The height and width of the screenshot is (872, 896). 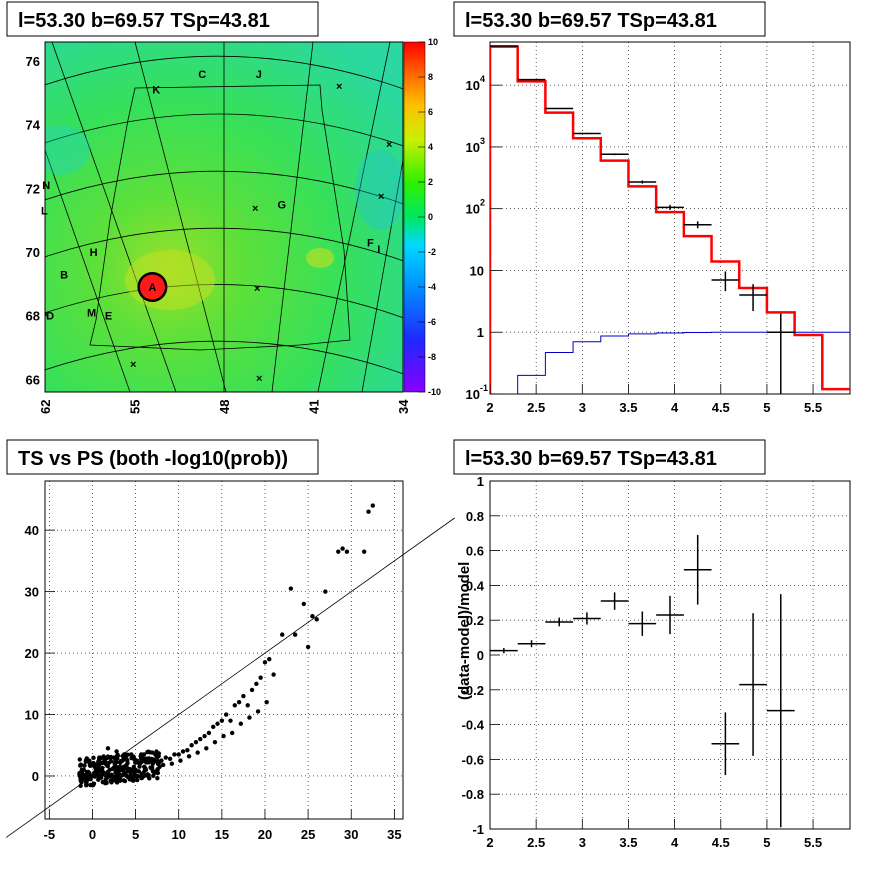 I want to click on colorbar-tick-label: 8, so click(x=430, y=77).